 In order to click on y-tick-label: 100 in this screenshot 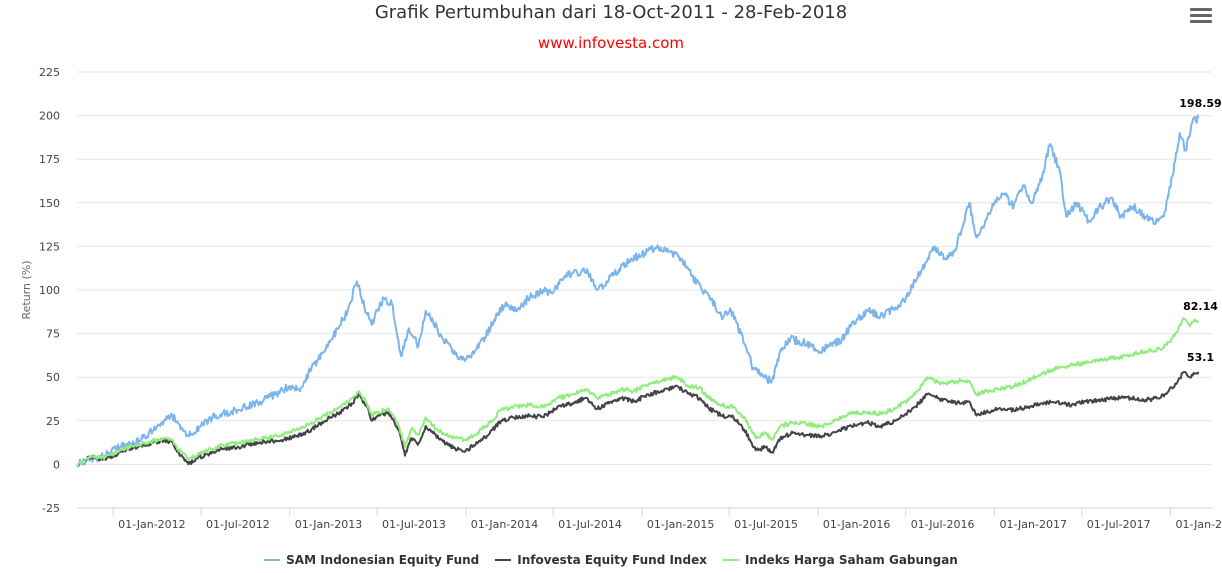, I will do `click(49, 290)`.